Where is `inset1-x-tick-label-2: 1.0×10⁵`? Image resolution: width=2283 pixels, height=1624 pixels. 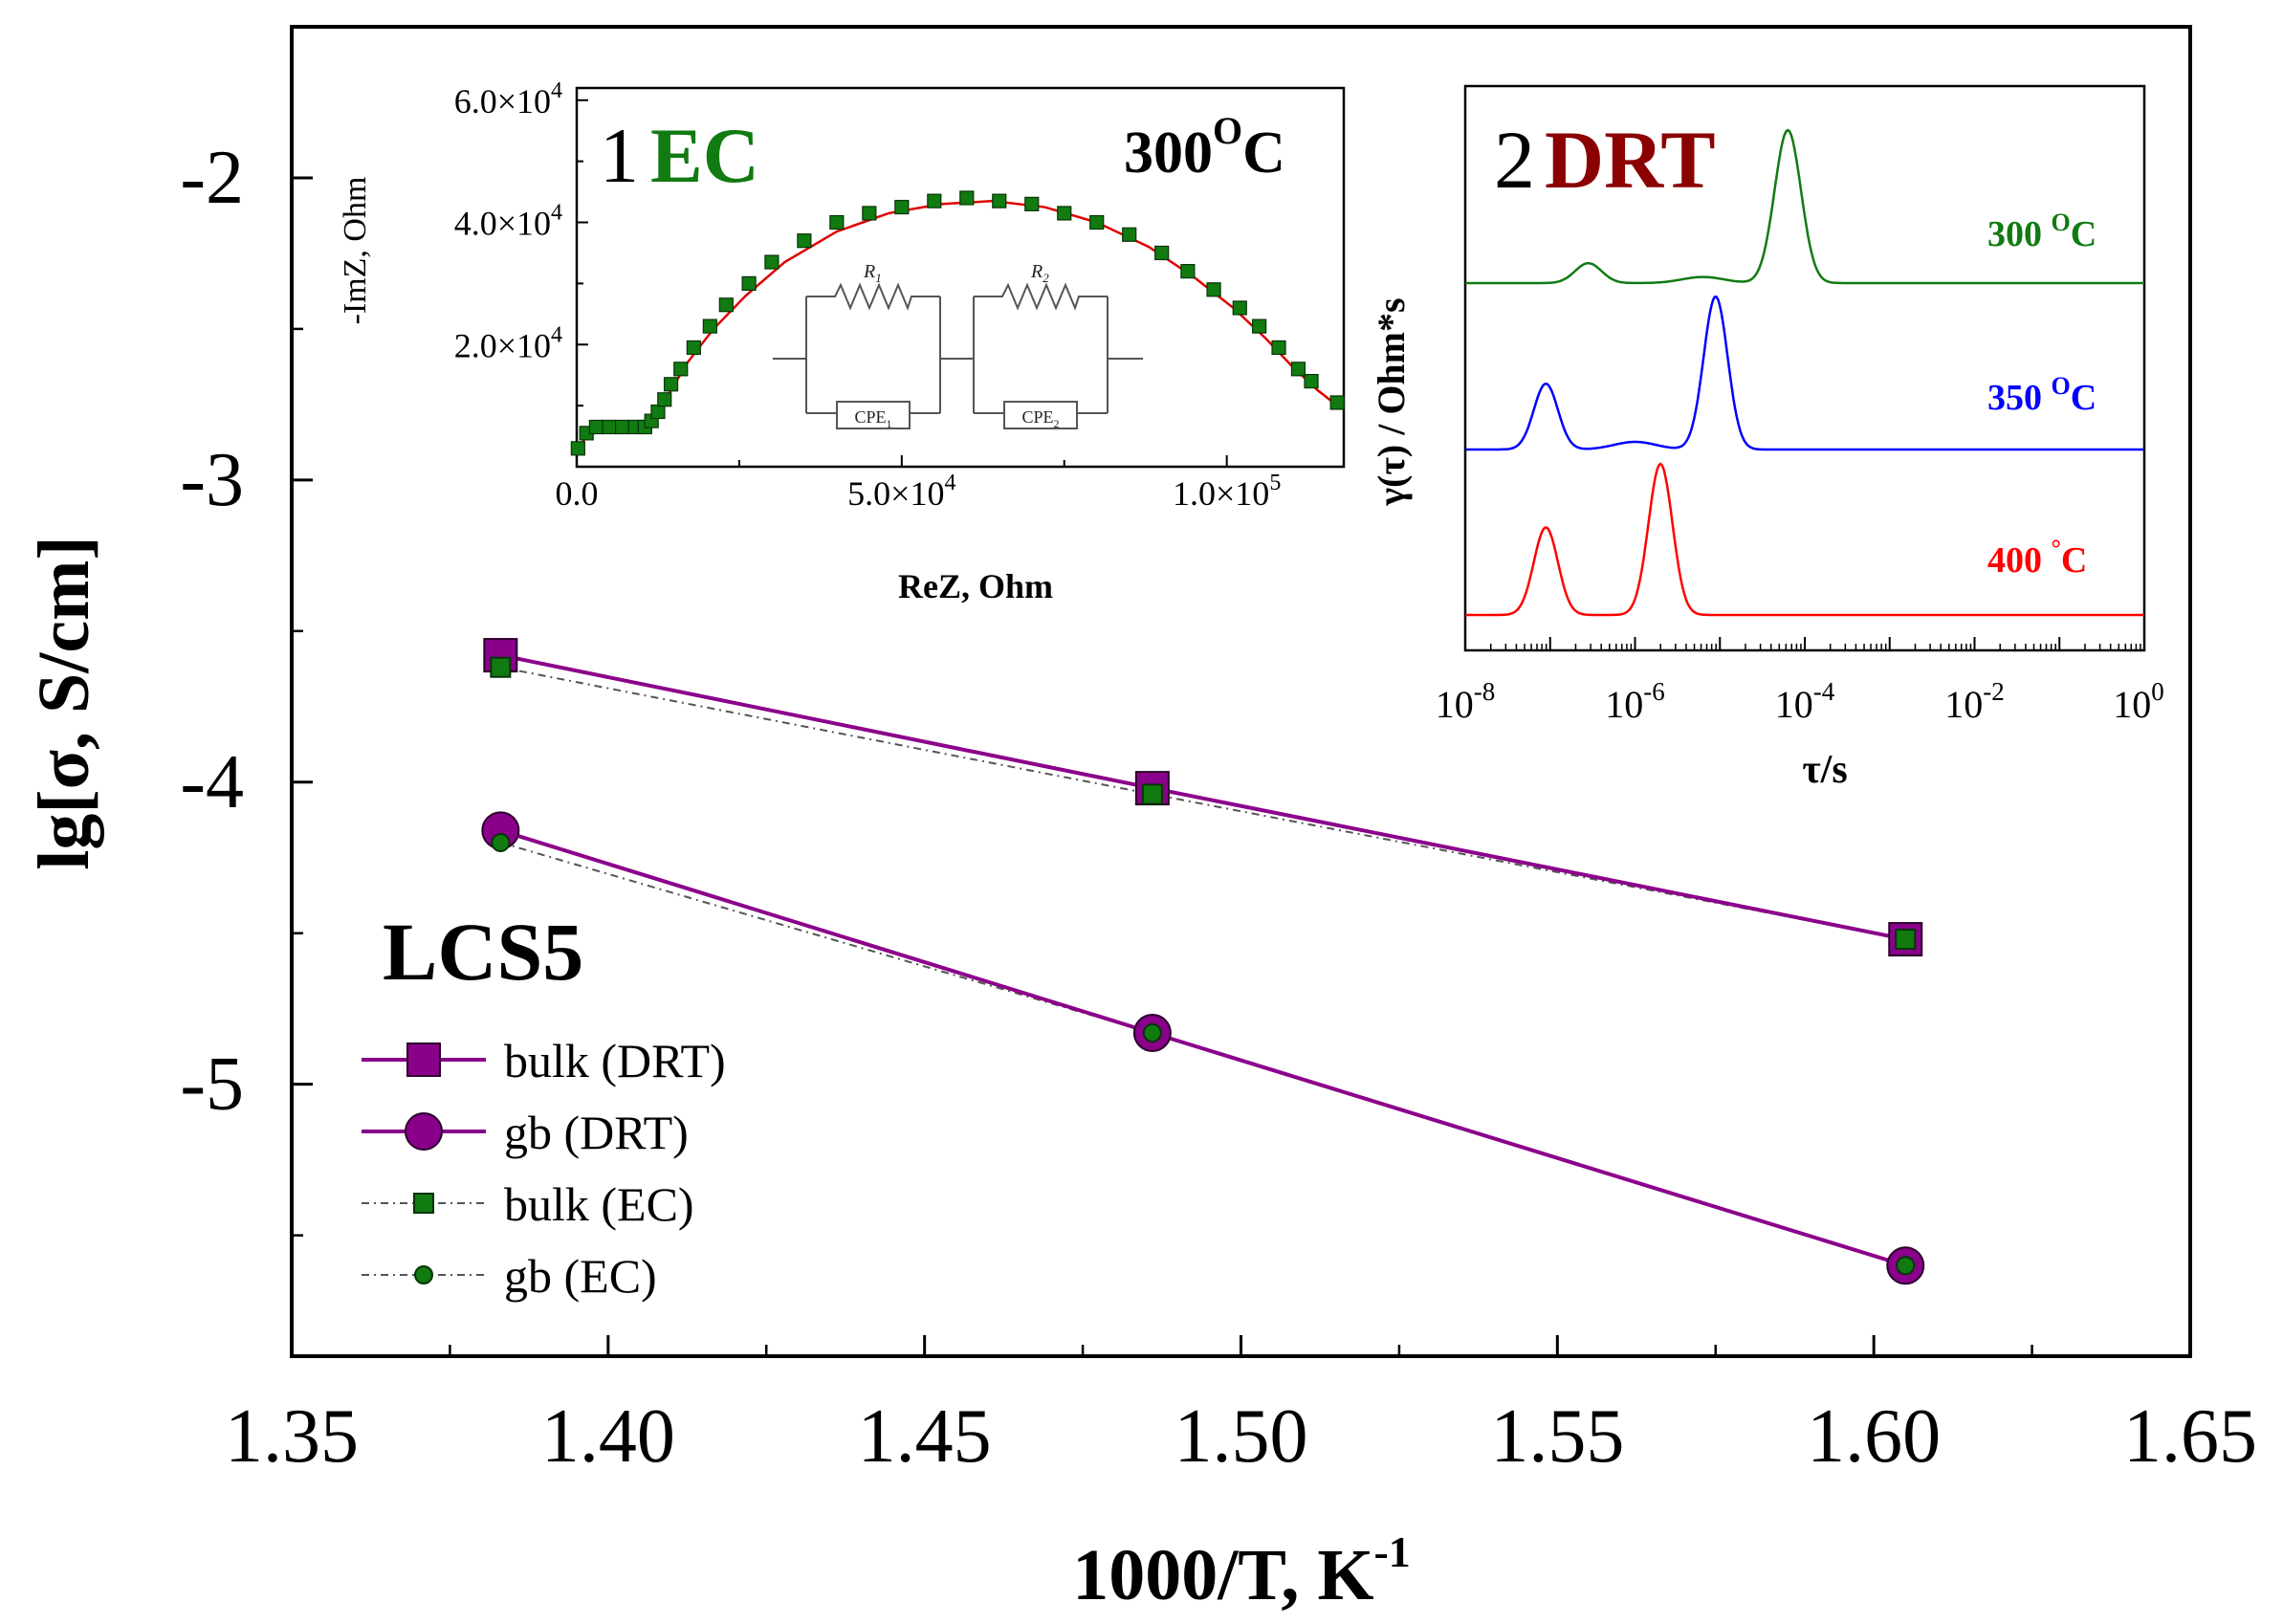 inset1-x-tick-label-2: 1.0×10⁵ is located at coordinates (1227, 492).